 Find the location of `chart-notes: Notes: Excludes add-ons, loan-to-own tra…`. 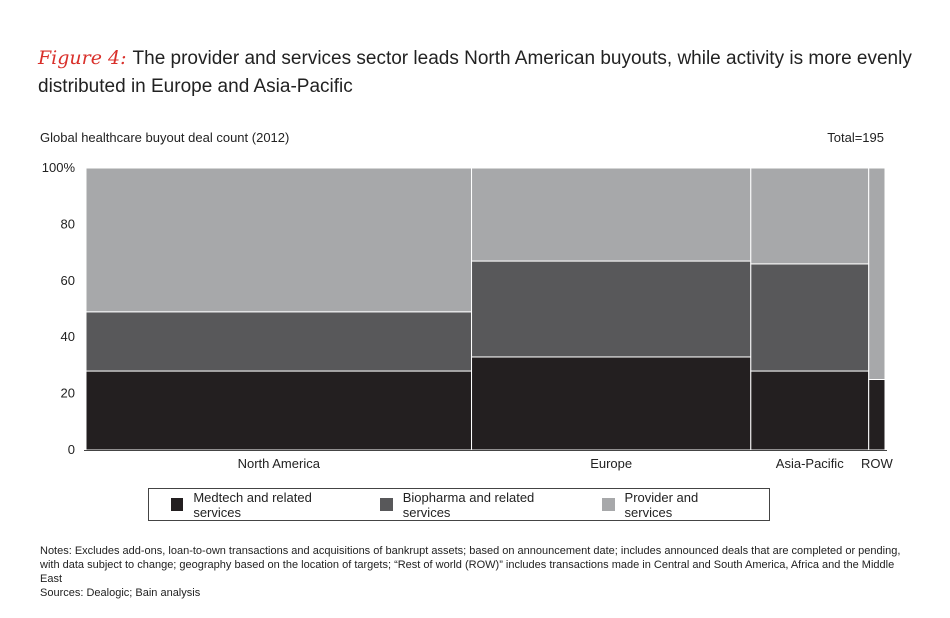

chart-notes: Notes: Excludes add-ons, loan-to-own tra… is located at coordinates (475, 572).